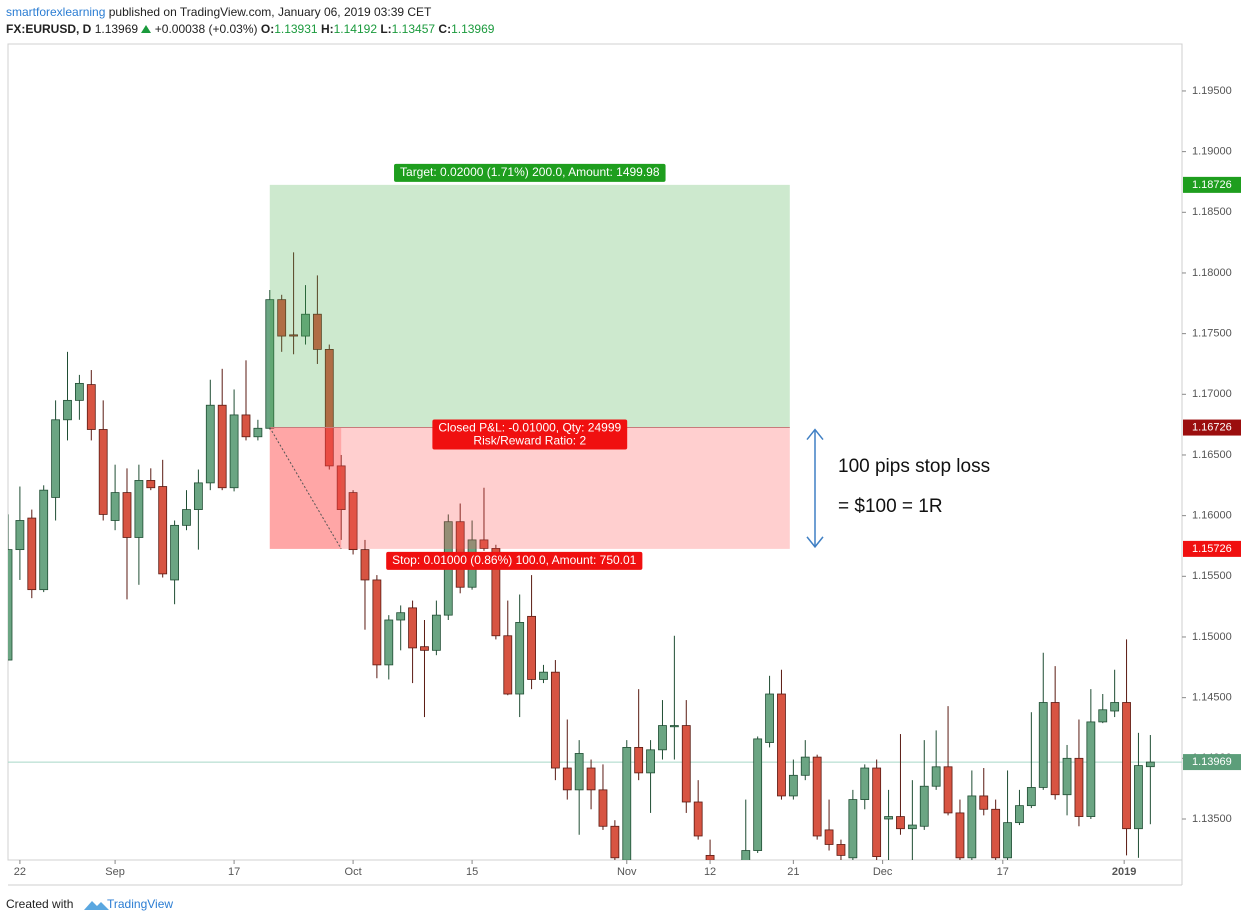 The width and height of the screenshot is (1247, 922). Describe the element at coordinates (890, 506) in the screenshot. I see `annotation: = $100 = 1R` at that location.